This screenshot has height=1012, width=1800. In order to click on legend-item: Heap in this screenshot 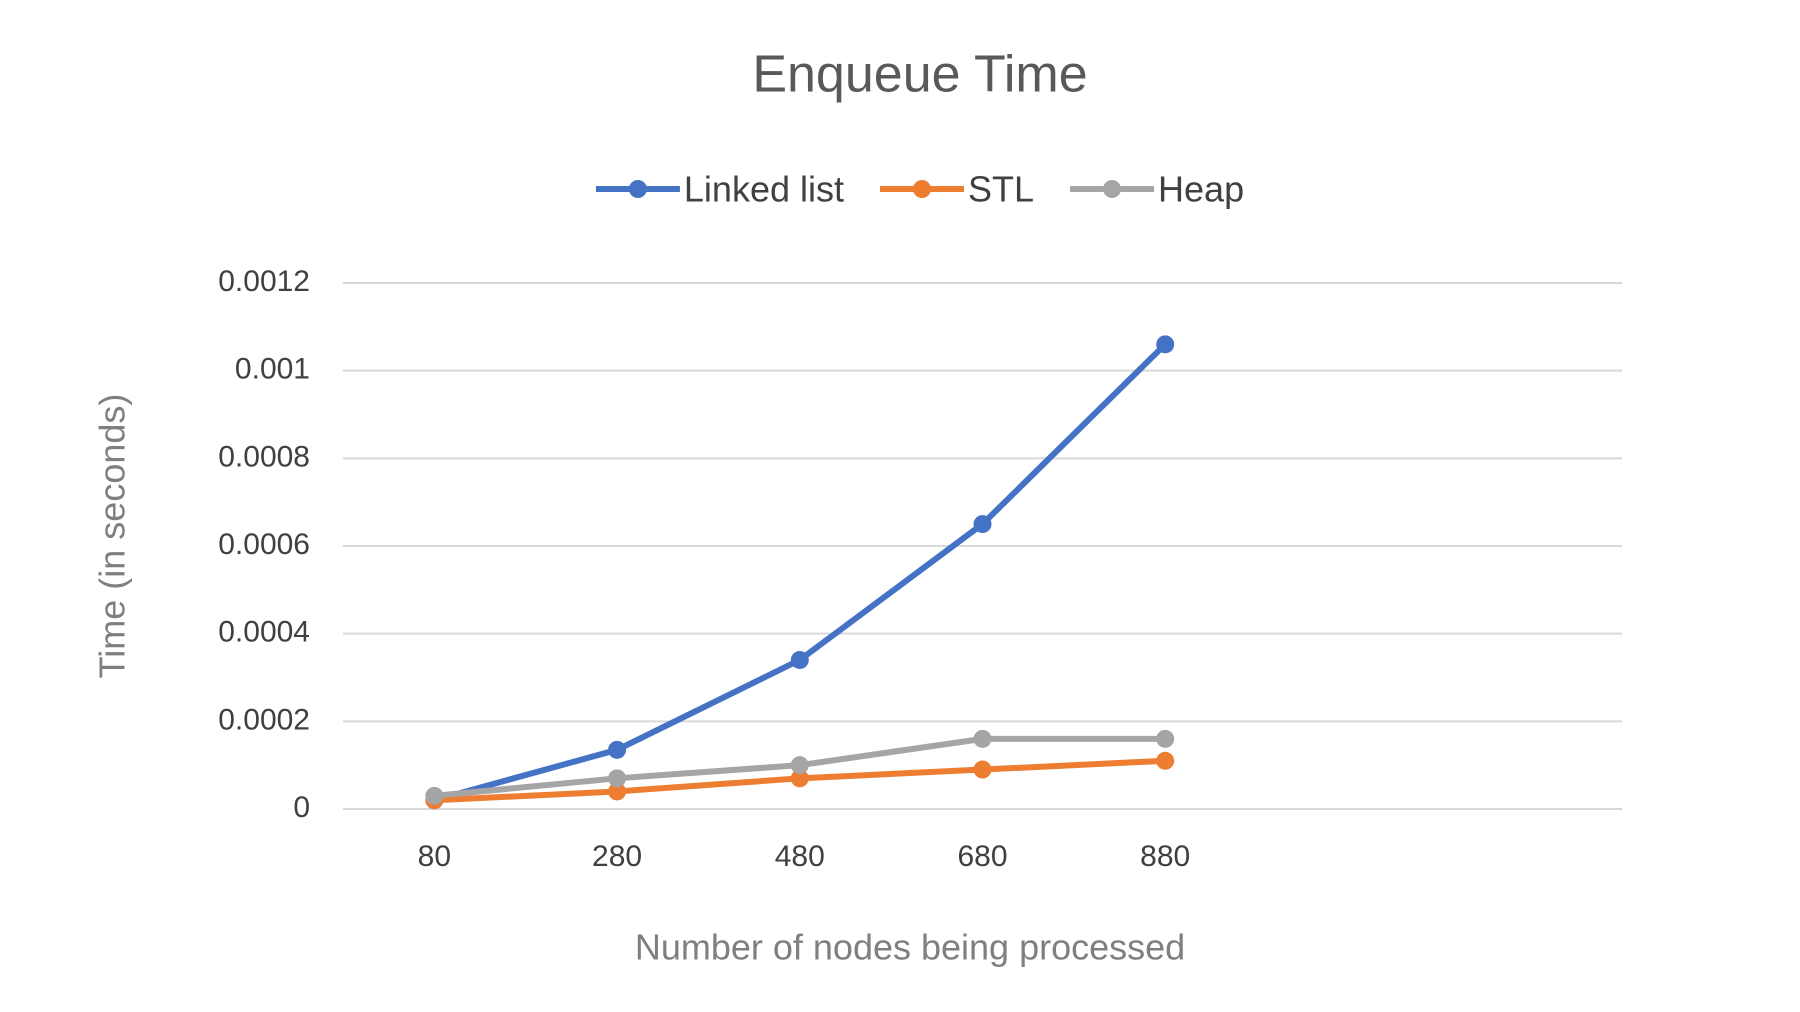, I will do `click(1157, 189)`.